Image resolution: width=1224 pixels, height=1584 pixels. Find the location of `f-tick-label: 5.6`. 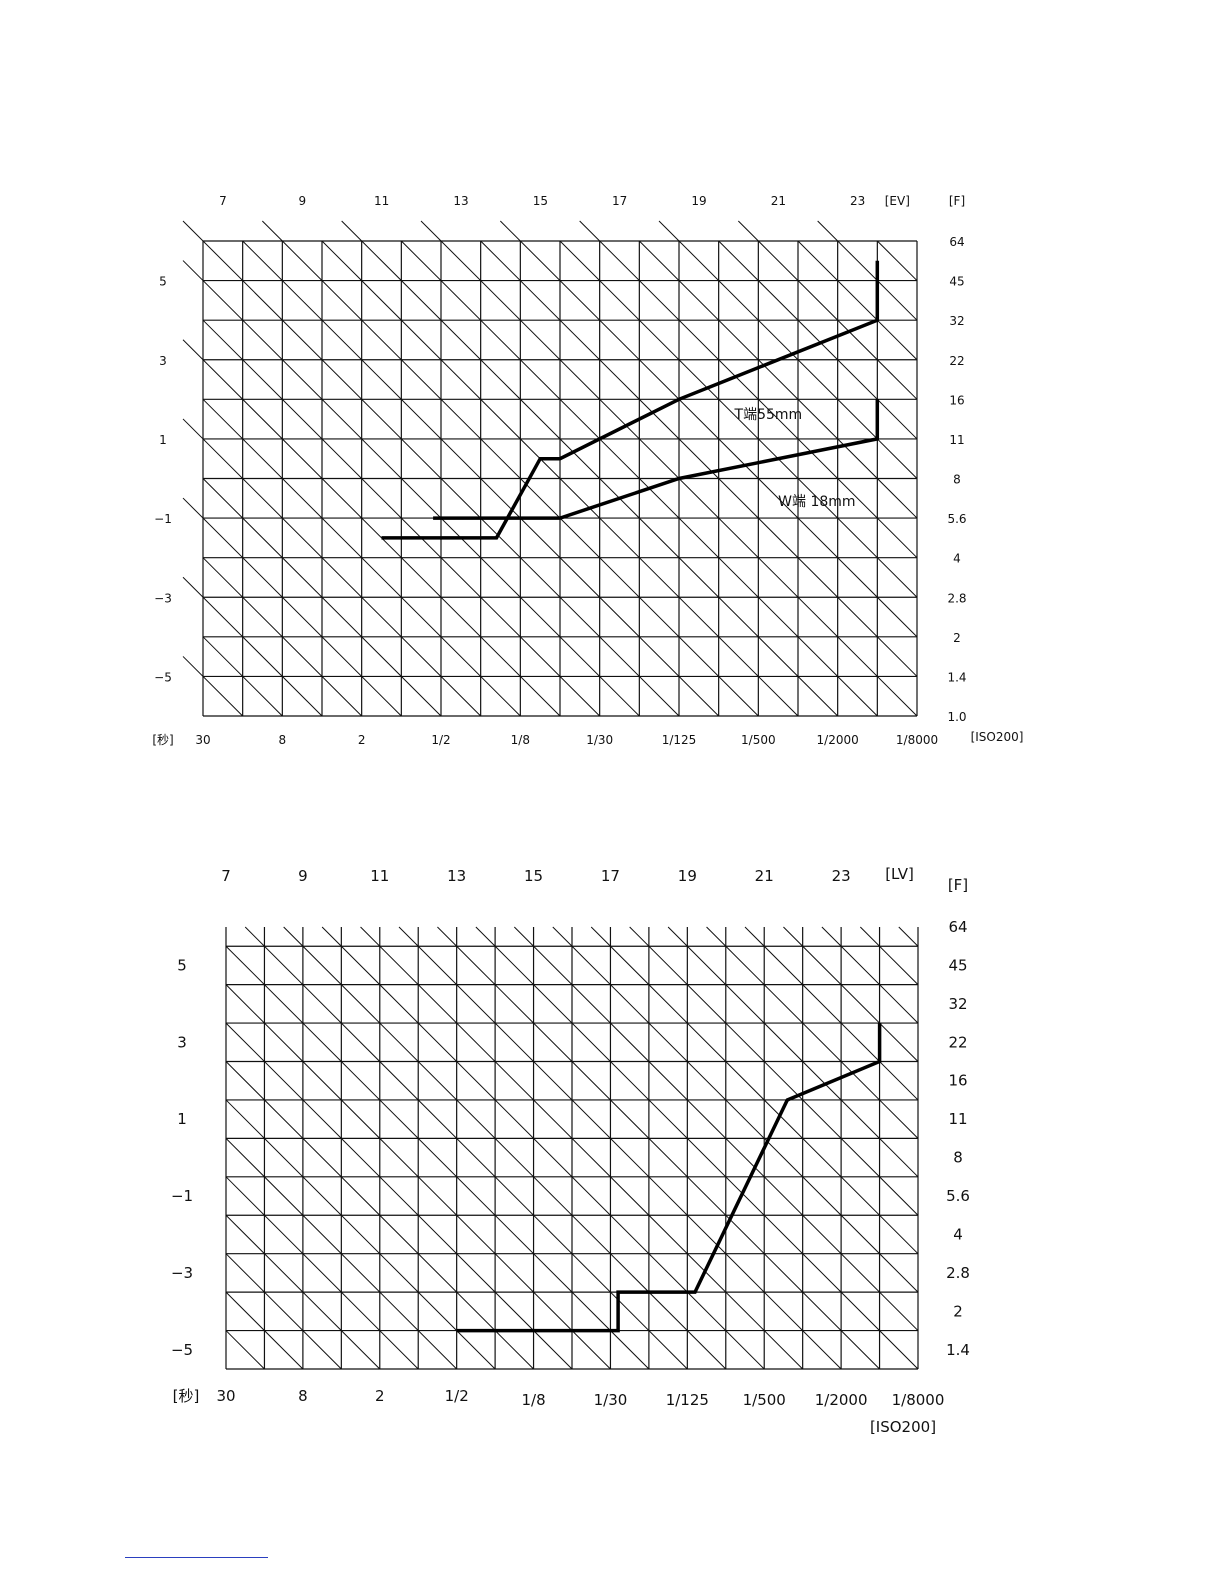

f-tick-label: 5.6 is located at coordinates (958, 1196).